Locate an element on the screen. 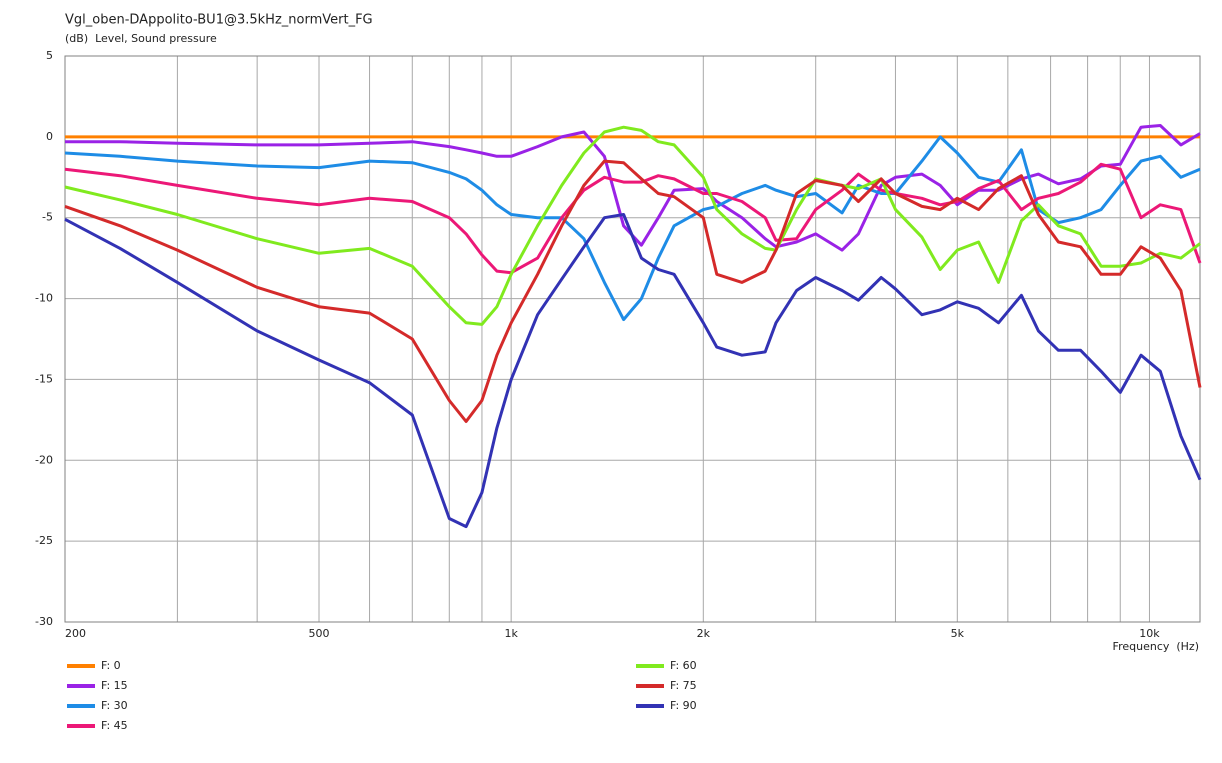 This screenshot has width=1222, height=763. y-tick-label: 5 is located at coordinates (49, 55).